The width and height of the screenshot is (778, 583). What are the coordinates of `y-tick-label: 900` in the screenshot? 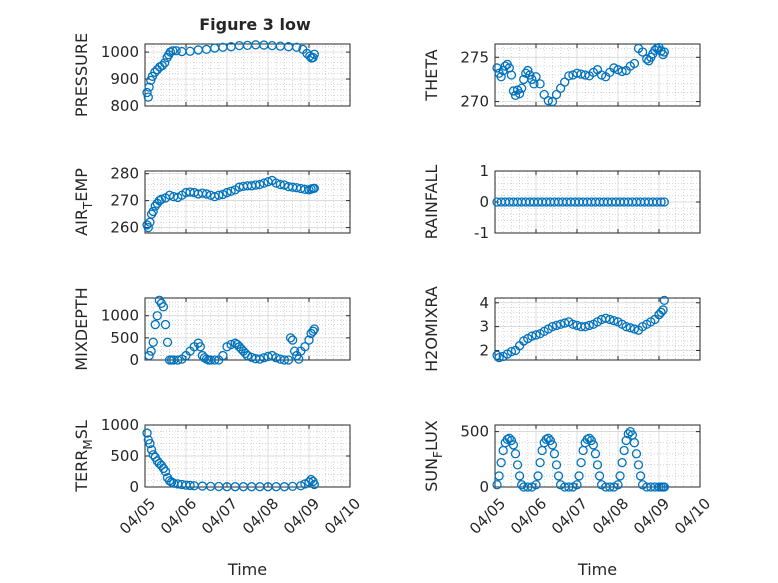 It's located at (124, 79).